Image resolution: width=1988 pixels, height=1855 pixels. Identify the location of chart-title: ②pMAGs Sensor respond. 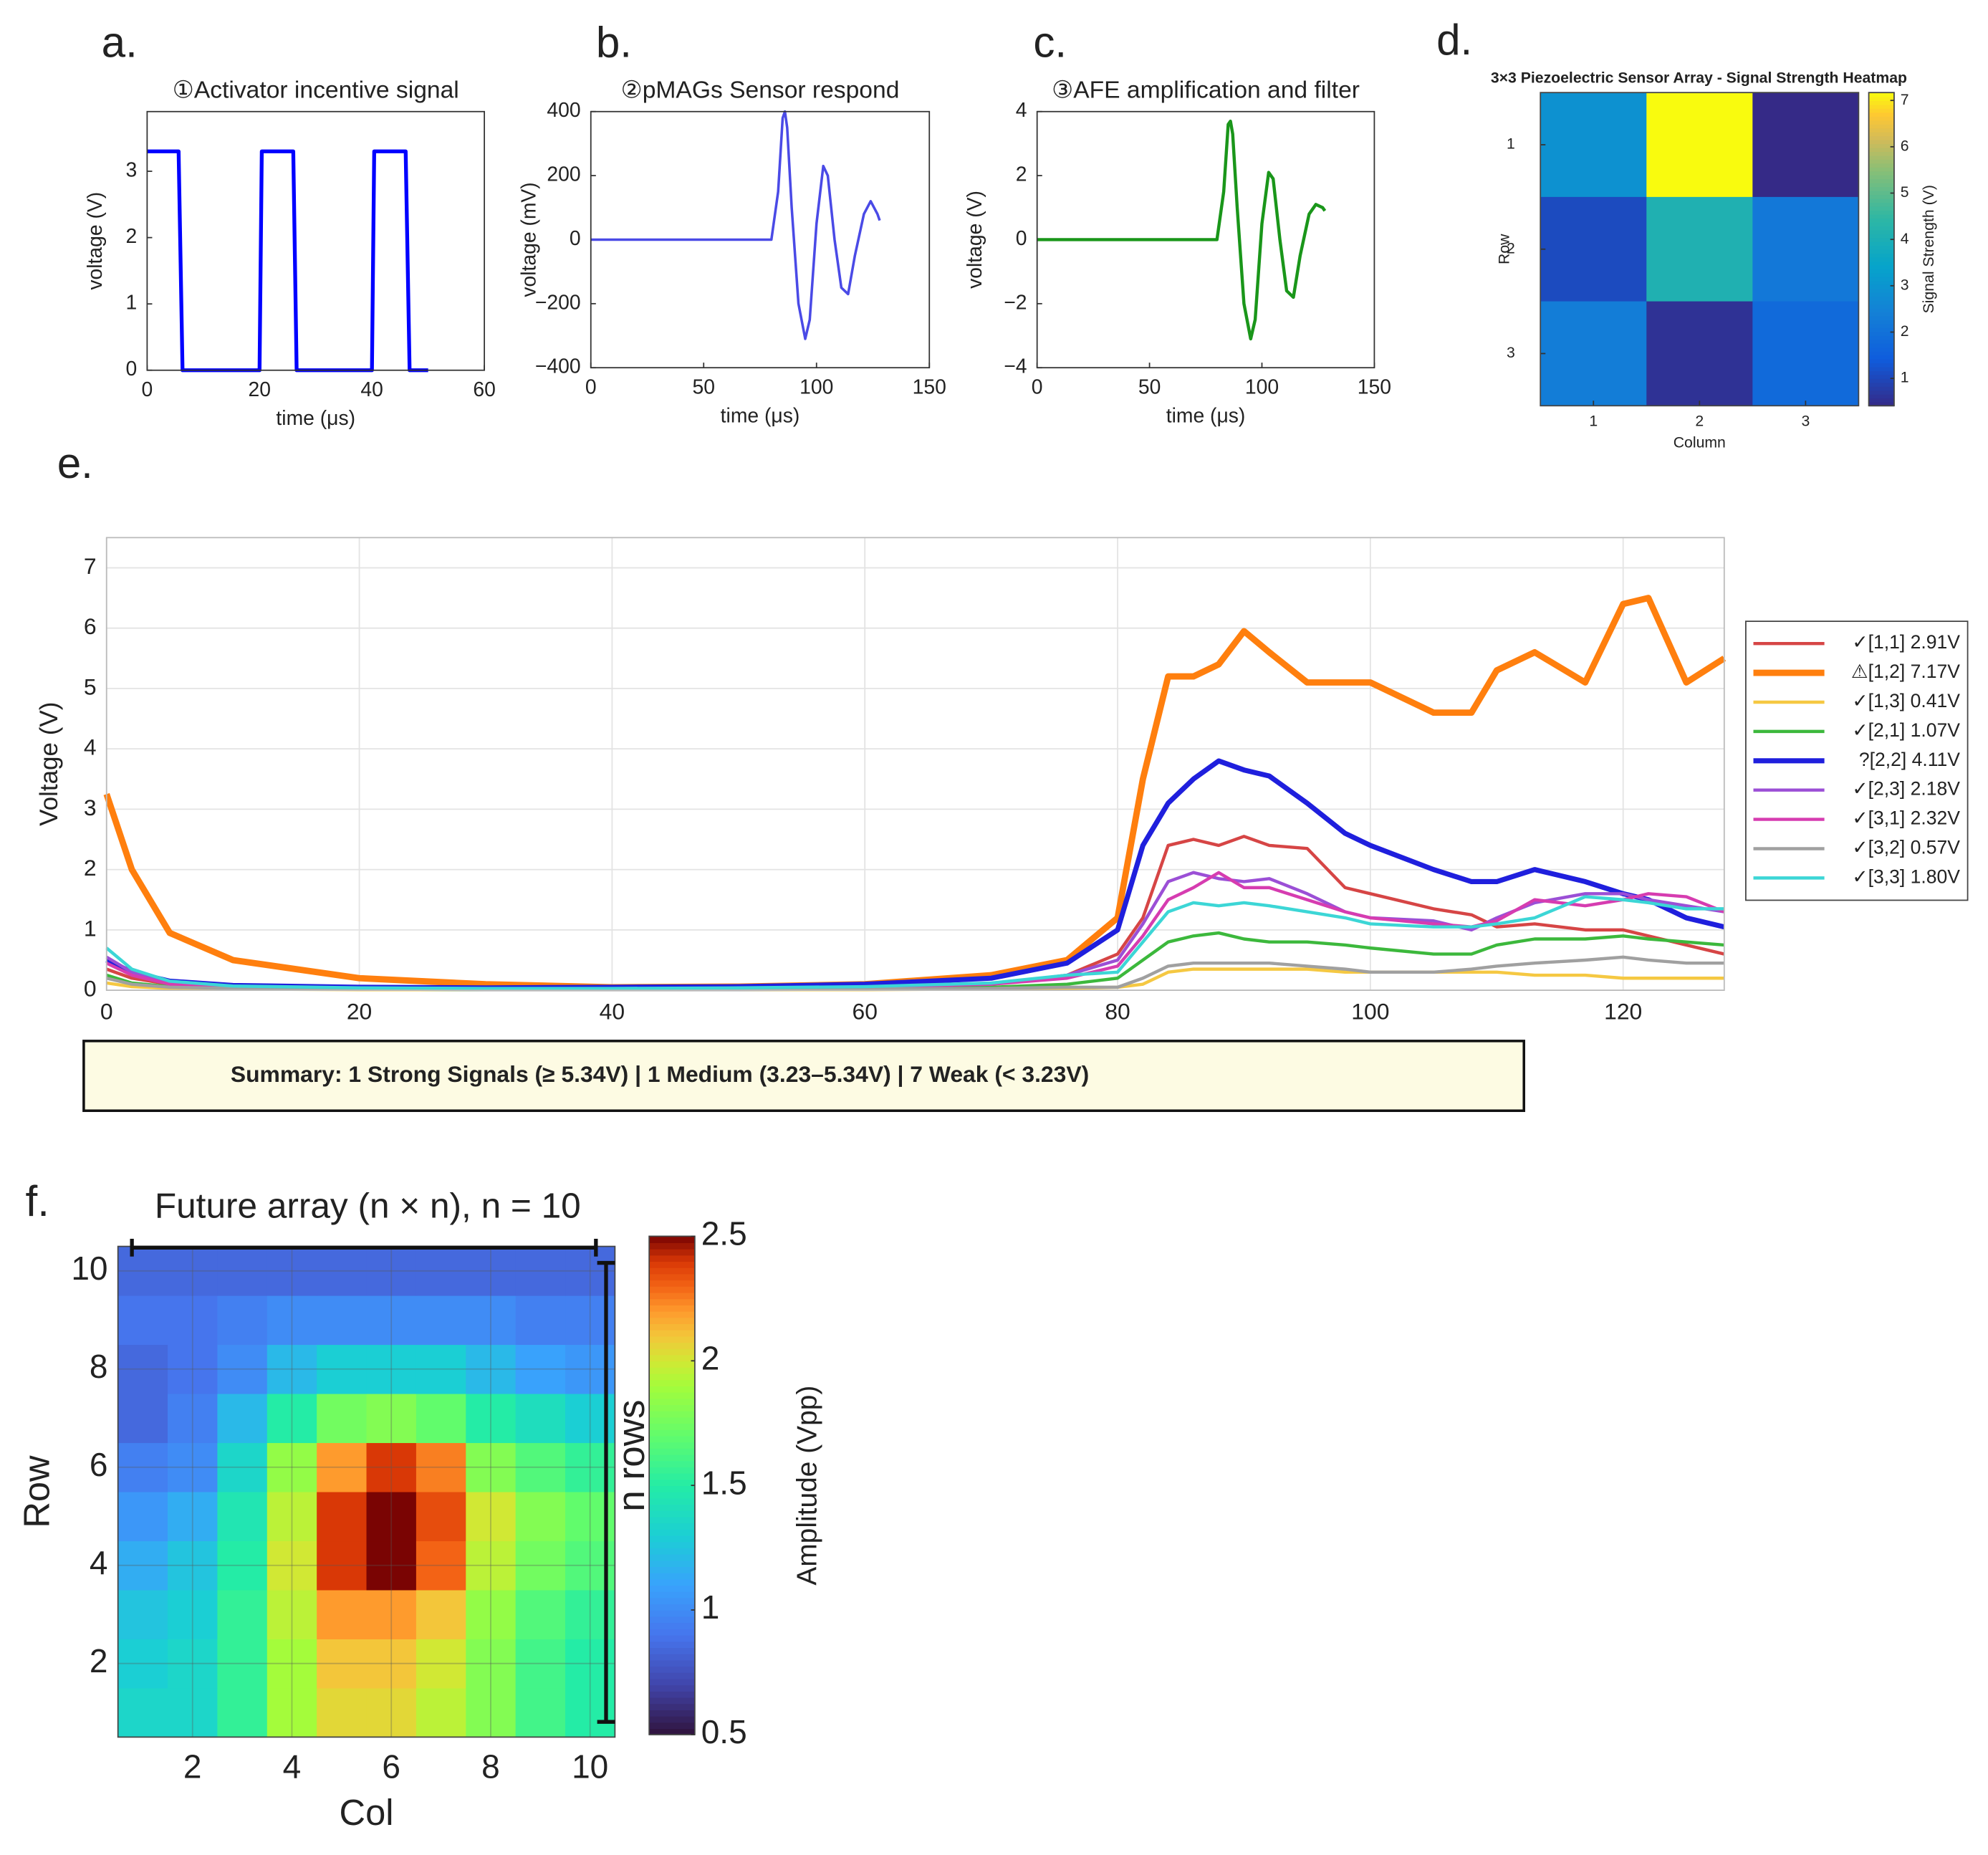
(760, 90).